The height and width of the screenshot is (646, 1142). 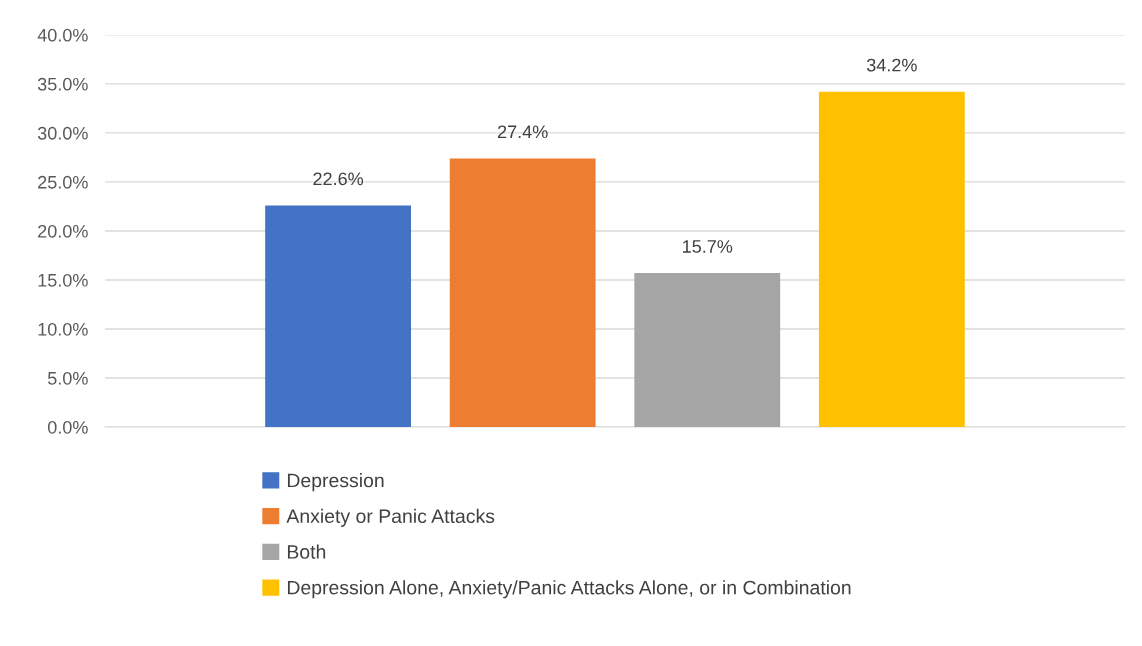 What do you see at coordinates (390, 517) in the screenshot?
I see `legend-label: Anxiety or Panic Attacks` at bounding box center [390, 517].